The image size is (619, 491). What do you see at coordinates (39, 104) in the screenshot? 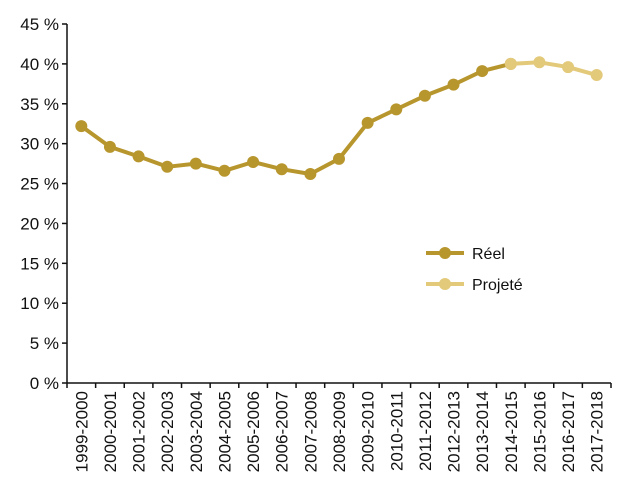
I see `y-tick-label: 35 %` at bounding box center [39, 104].